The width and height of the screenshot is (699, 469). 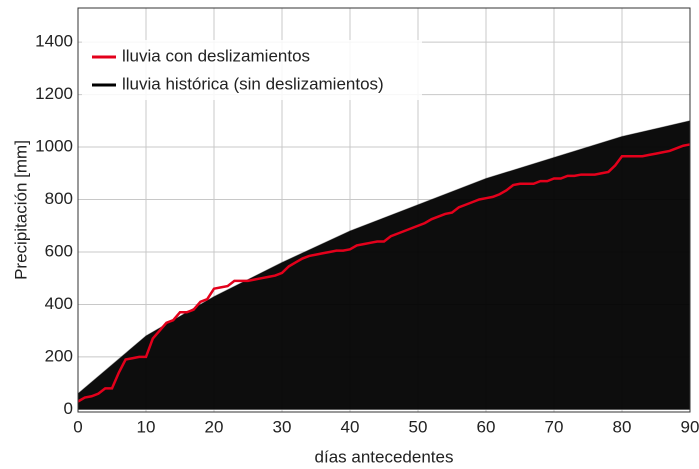 What do you see at coordinates (282, 426) in the screenshot?
I see `x-tick-label: 30` at bounding box center [282, 426].